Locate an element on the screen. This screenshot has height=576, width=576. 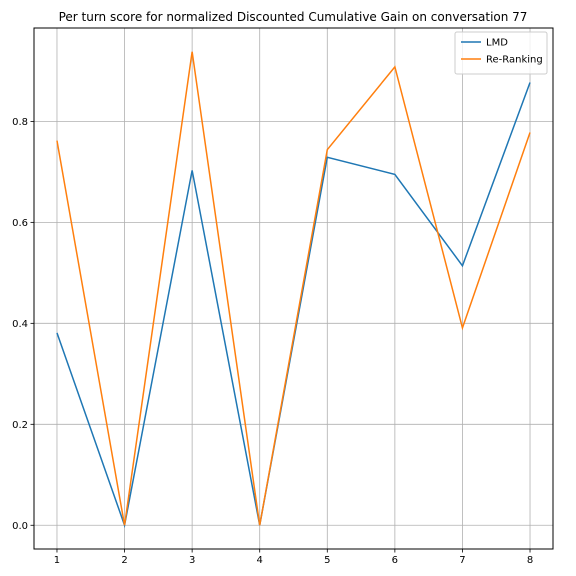
y-axis-ticks: 0.0 0.2 0.4 0.6 0.8 is located at coordinates (23, 324).